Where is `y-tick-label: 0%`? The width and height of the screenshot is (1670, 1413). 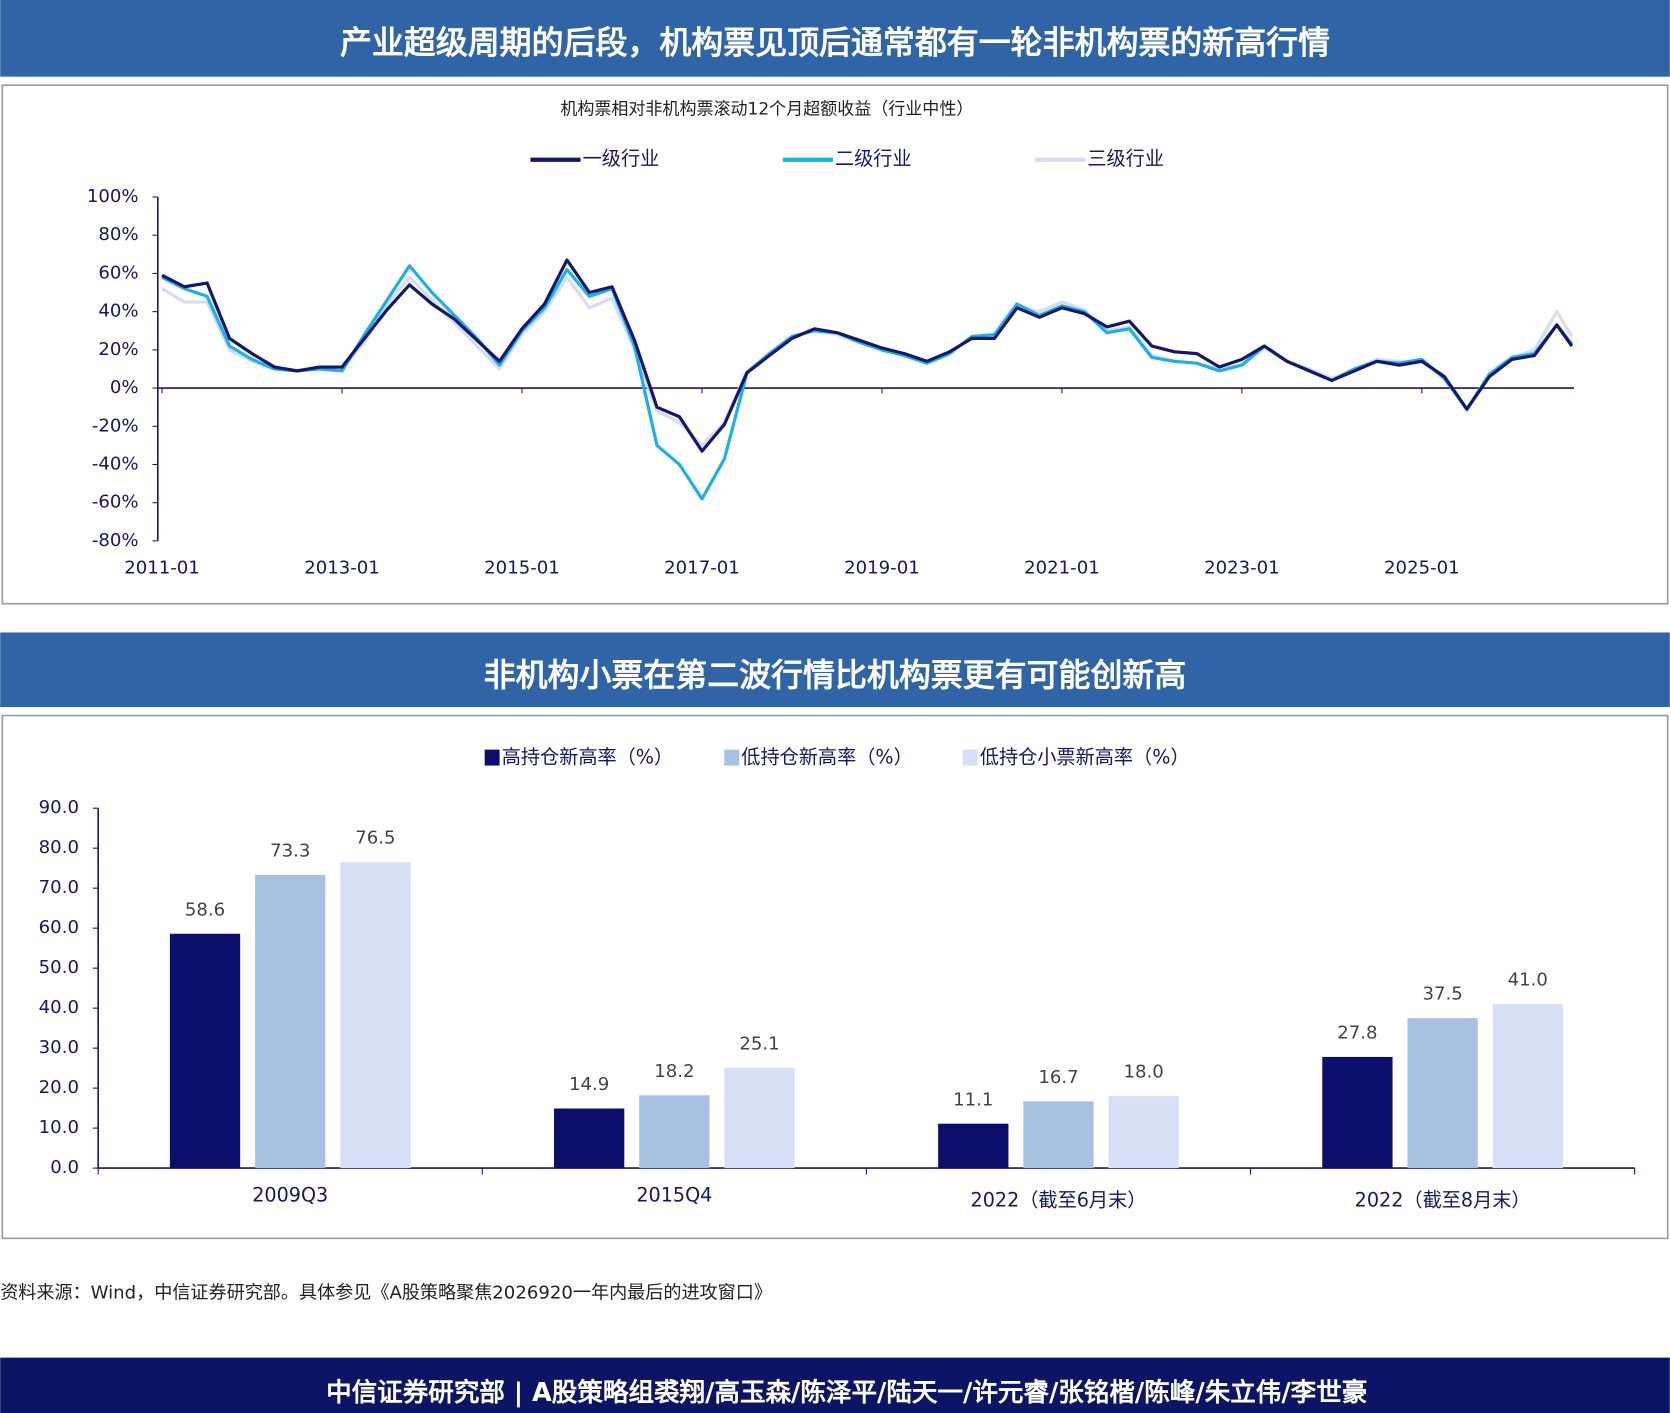 y-tick-label: 0% is located at coordinates (124, 387).